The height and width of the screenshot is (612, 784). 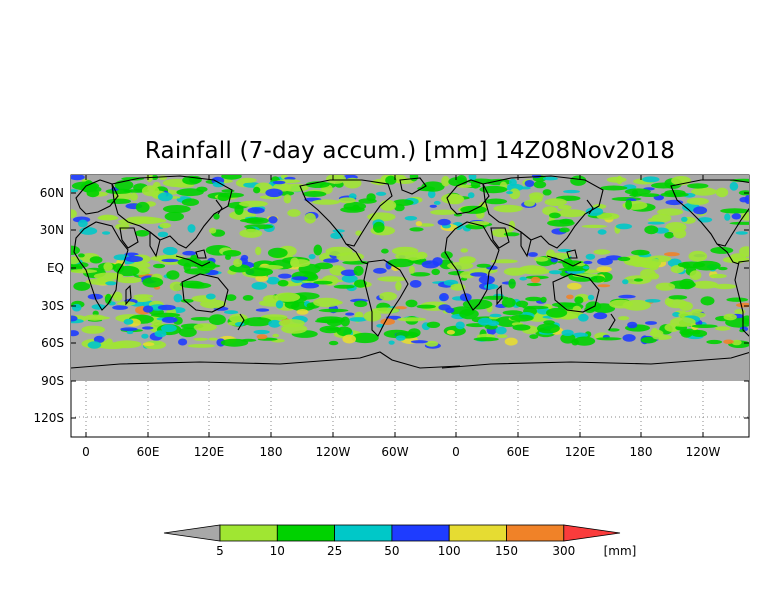 What do you see at coordinates (506, 551) in the screenshot?
I see `colorbar-level-label: 150` at bounding box center [506, 551].